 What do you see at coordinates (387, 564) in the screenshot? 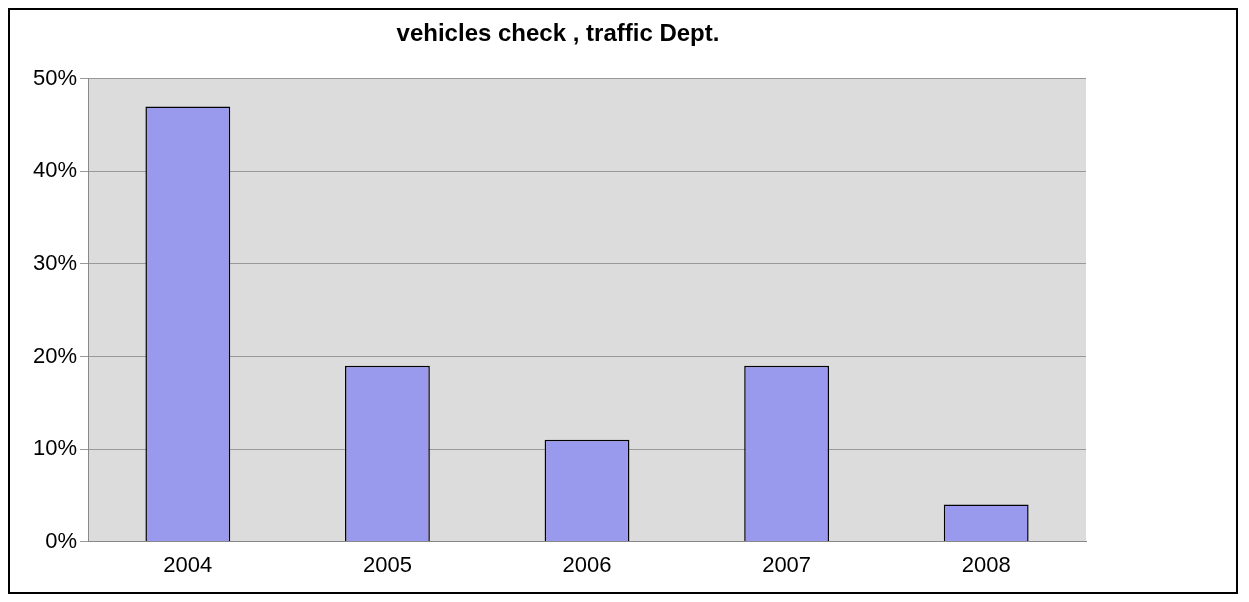
I see `x-tick-label: 2005` at bounding box center [387, 564].